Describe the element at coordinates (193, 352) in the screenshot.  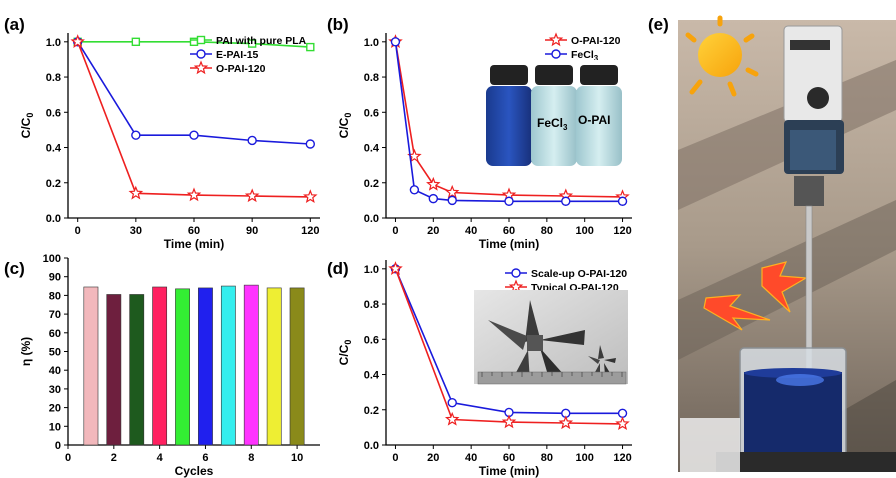
I see `axes-frame` at that location.